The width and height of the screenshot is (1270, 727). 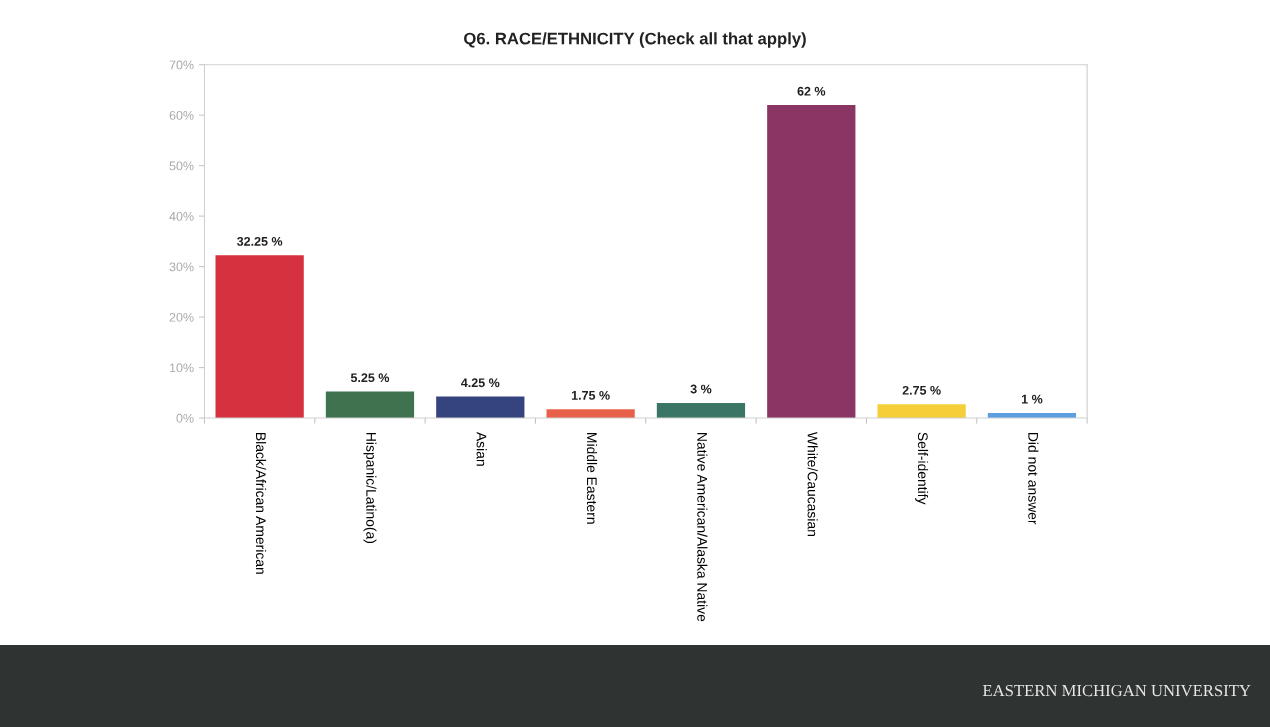 What do you see at coordinates (181, 216) in the screenshot?
I see `y-tick-label: 40%` at bounding box center [181, 216].